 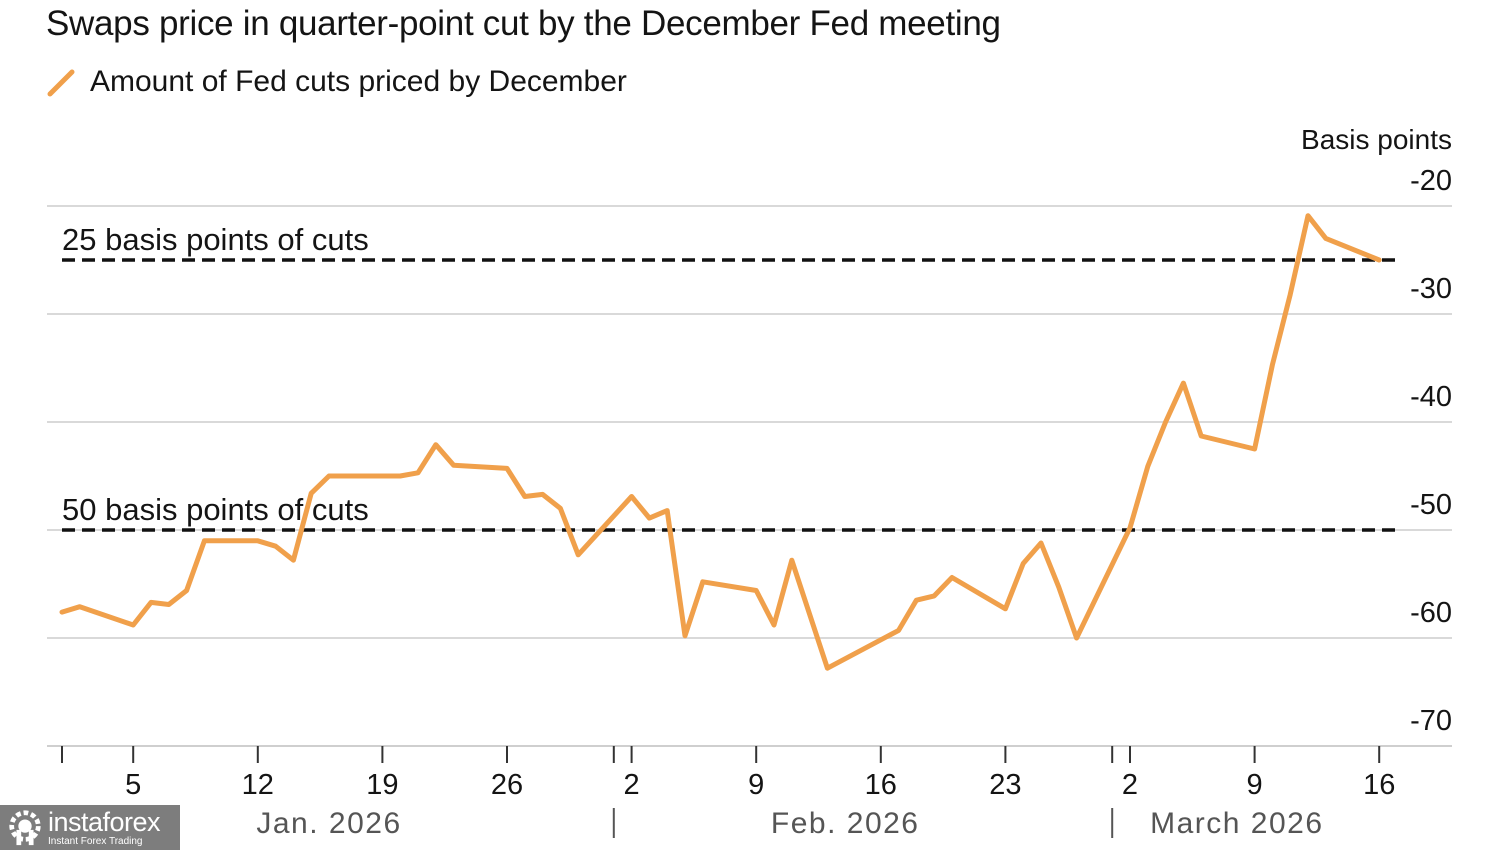 I want to click on y-axis-label: Basis points, so click(x=1376, y=139).